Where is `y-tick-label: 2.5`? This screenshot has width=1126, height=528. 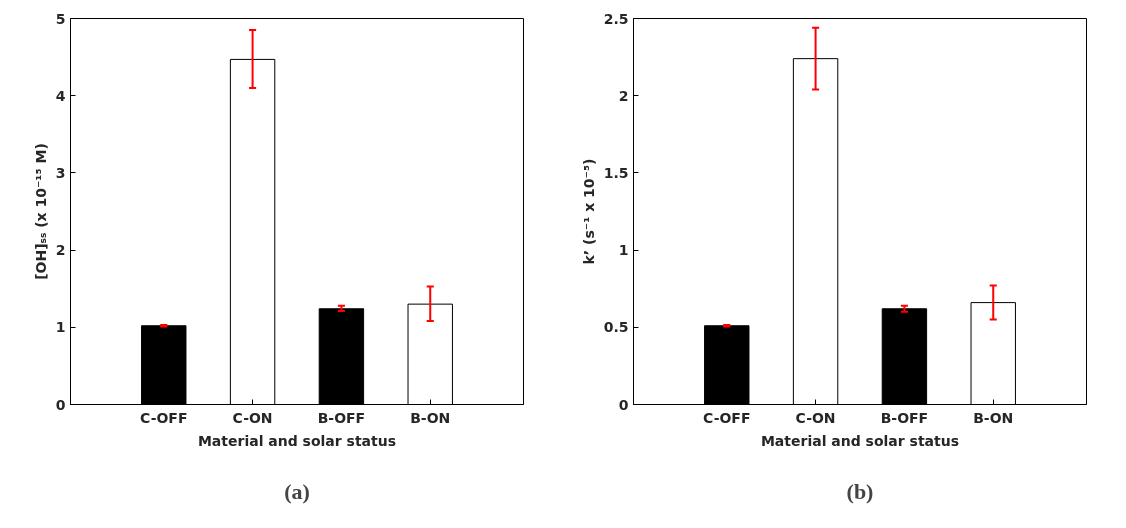 y-tick-label: 2.5 is located at coordinates (616, 18).